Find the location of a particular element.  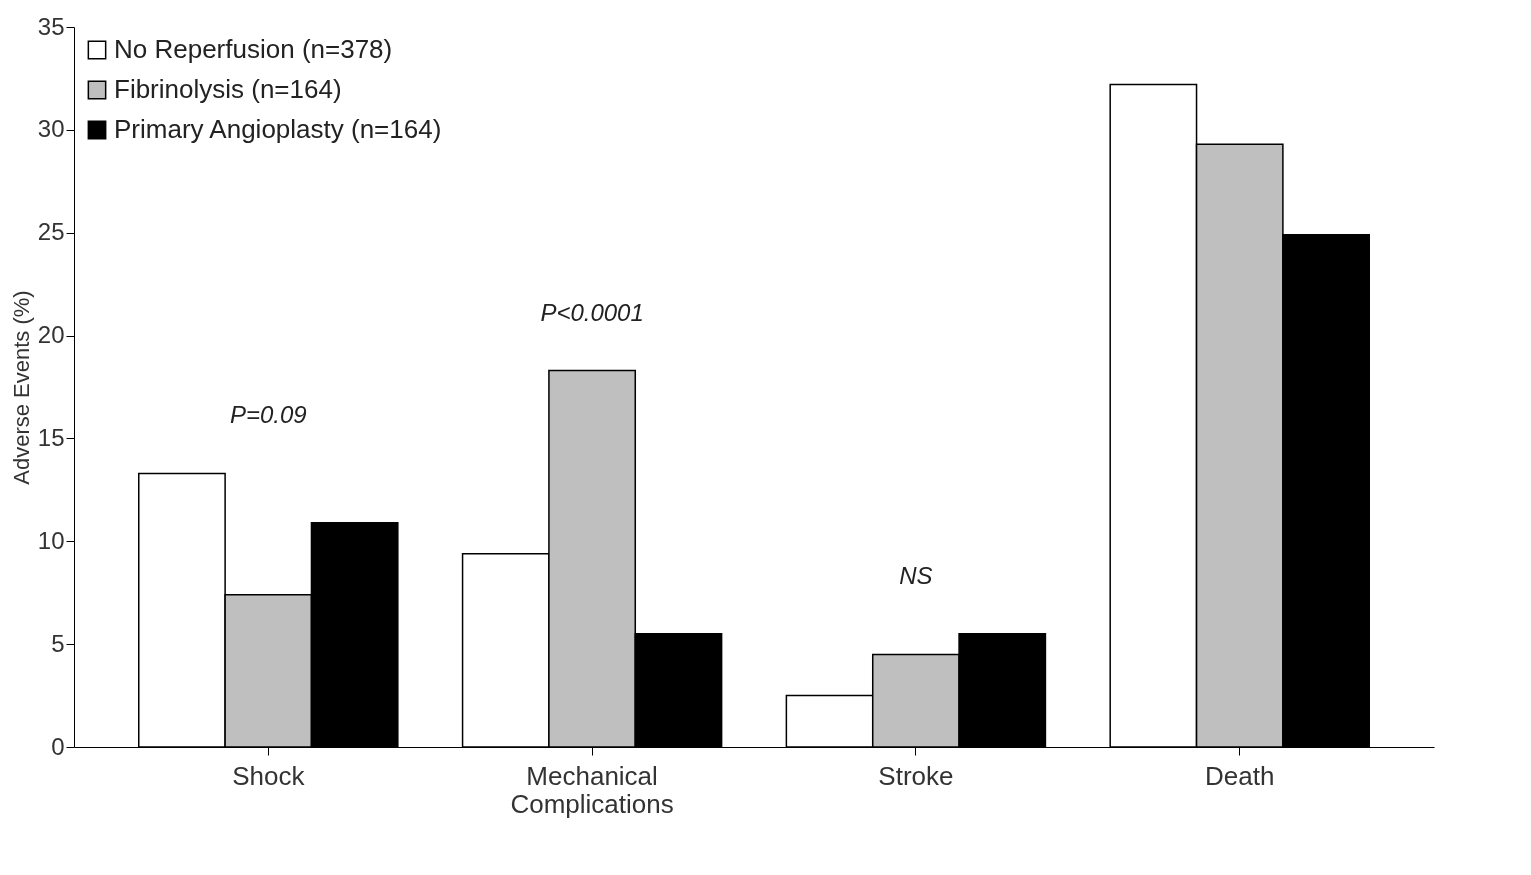

y-tick-label: 15 is located at coordinates (51, 437).